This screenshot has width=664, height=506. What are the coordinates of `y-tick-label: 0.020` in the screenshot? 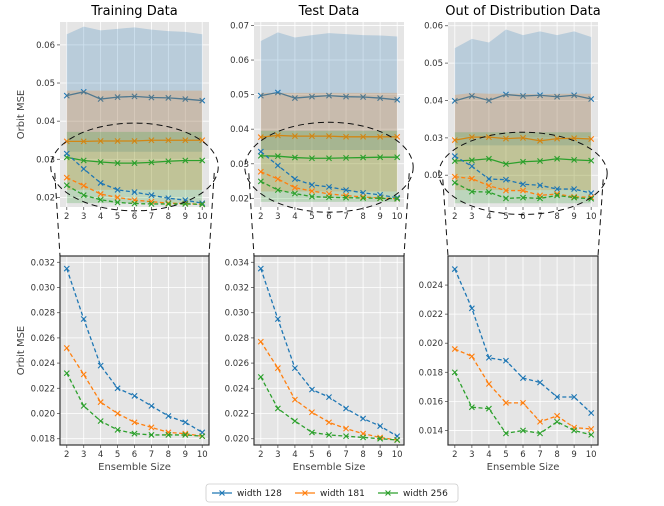 It's located at (237, 440).